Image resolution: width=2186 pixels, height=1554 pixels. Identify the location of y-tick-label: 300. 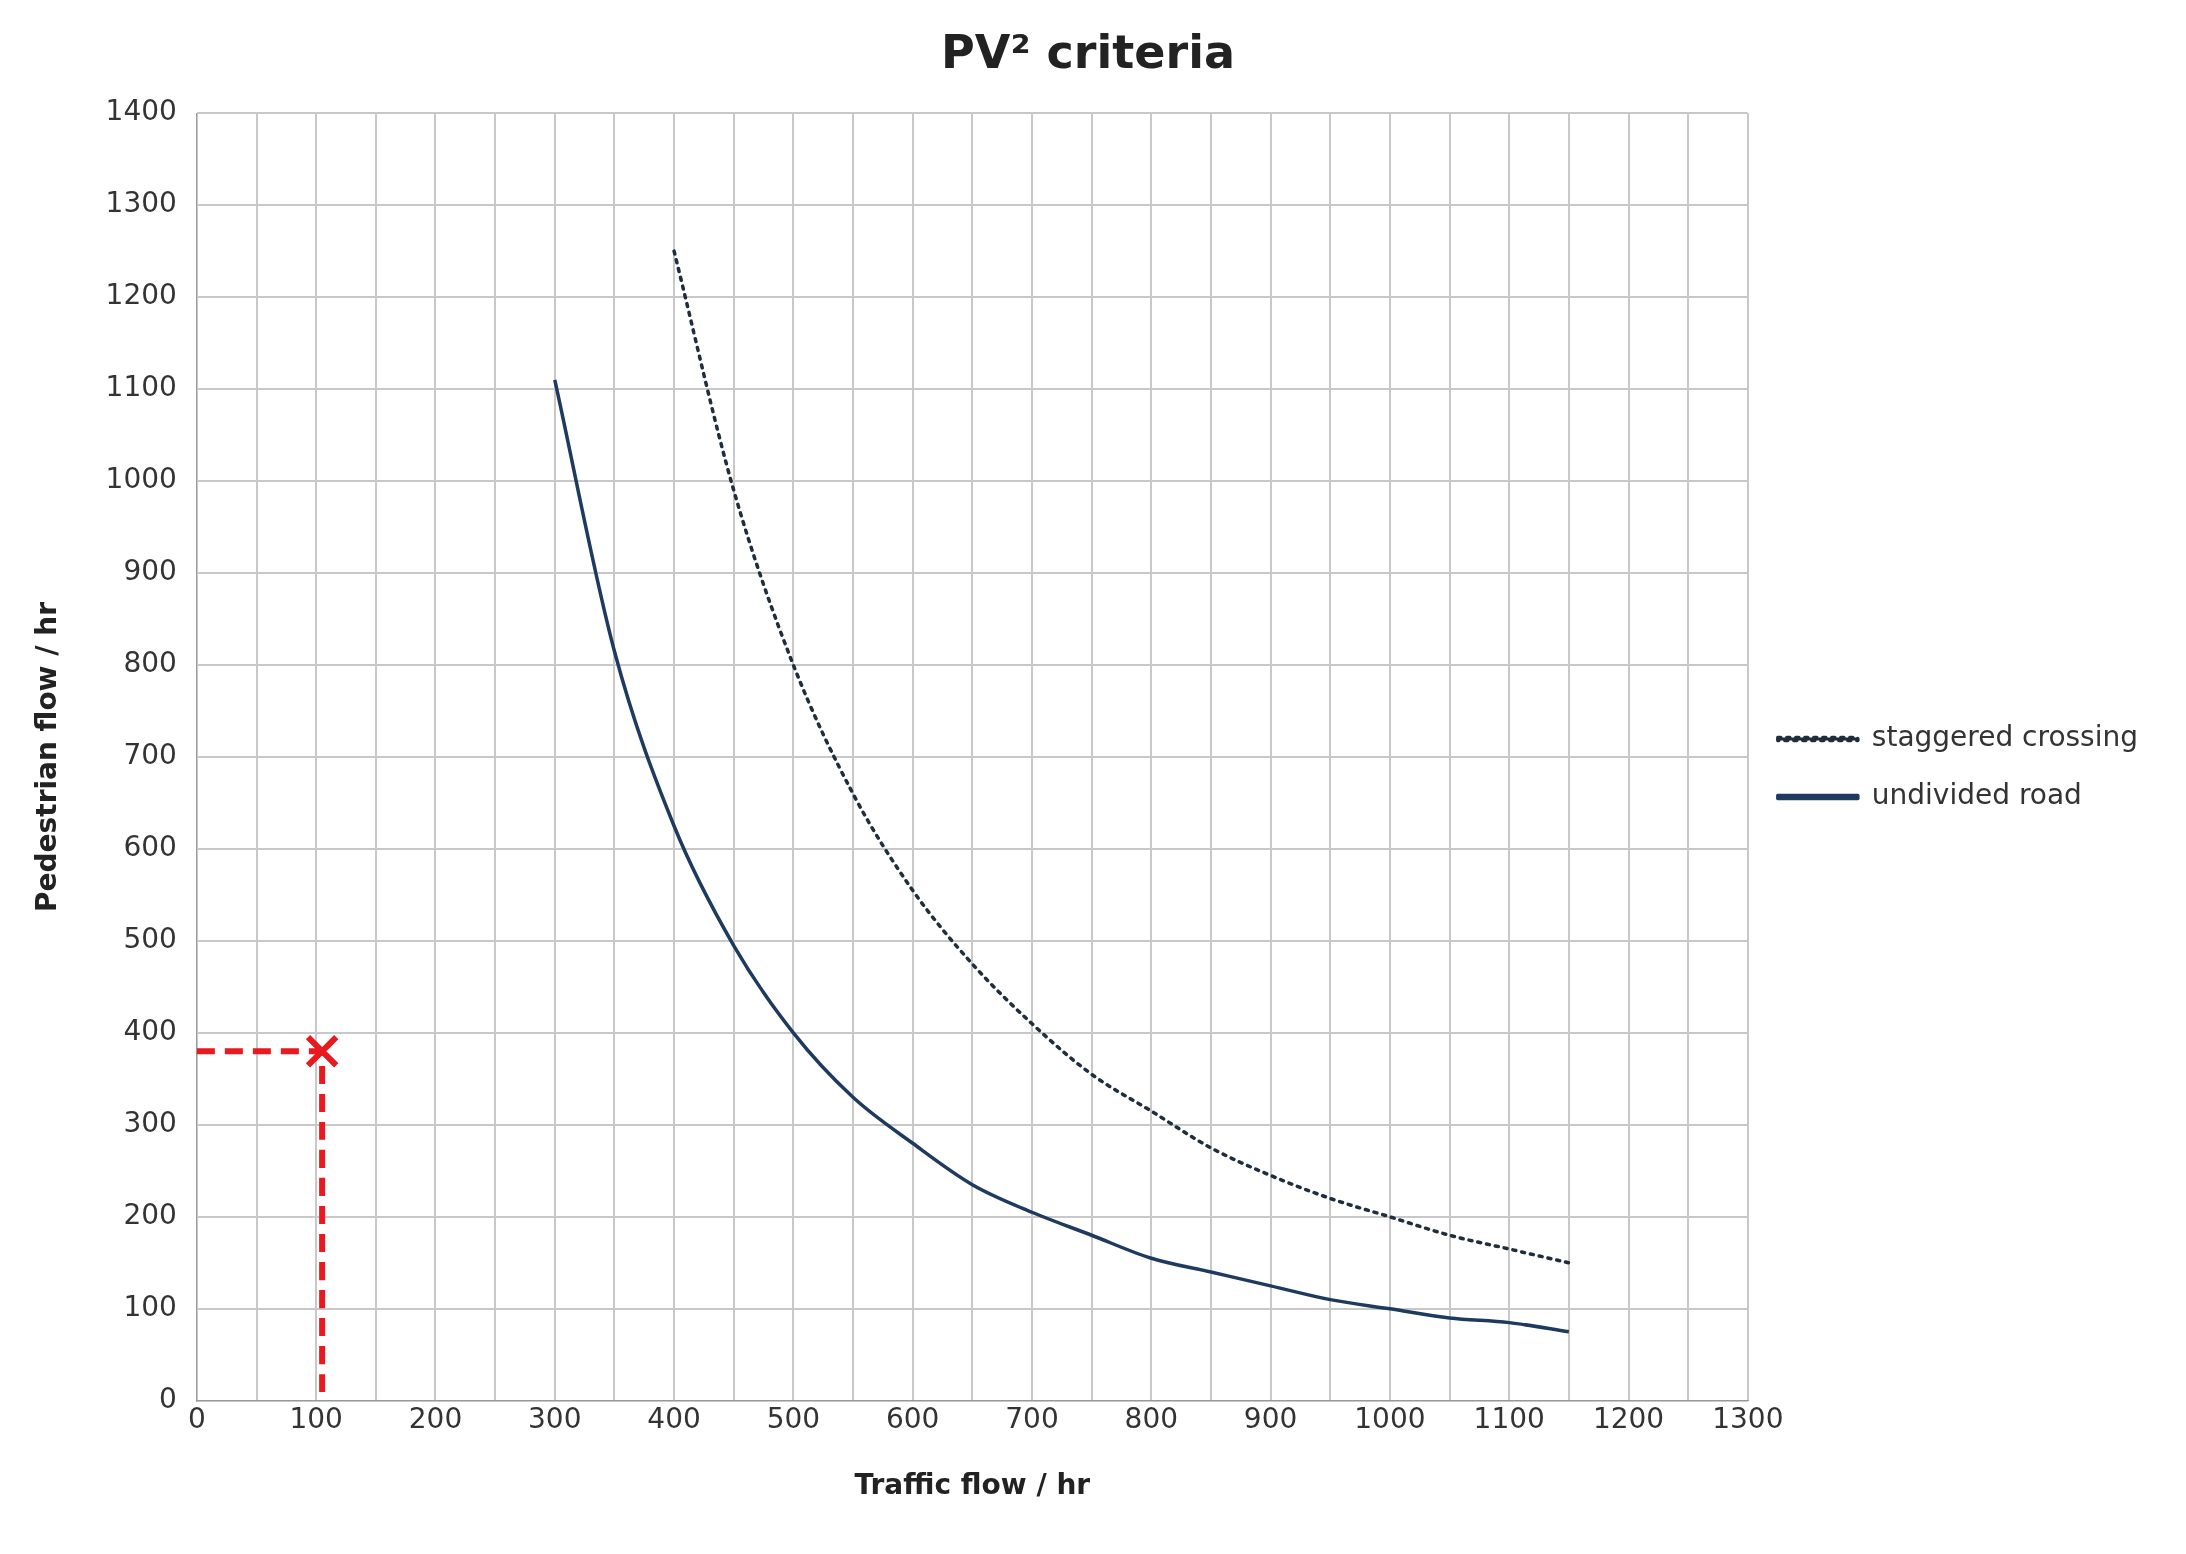
(150, 1123).